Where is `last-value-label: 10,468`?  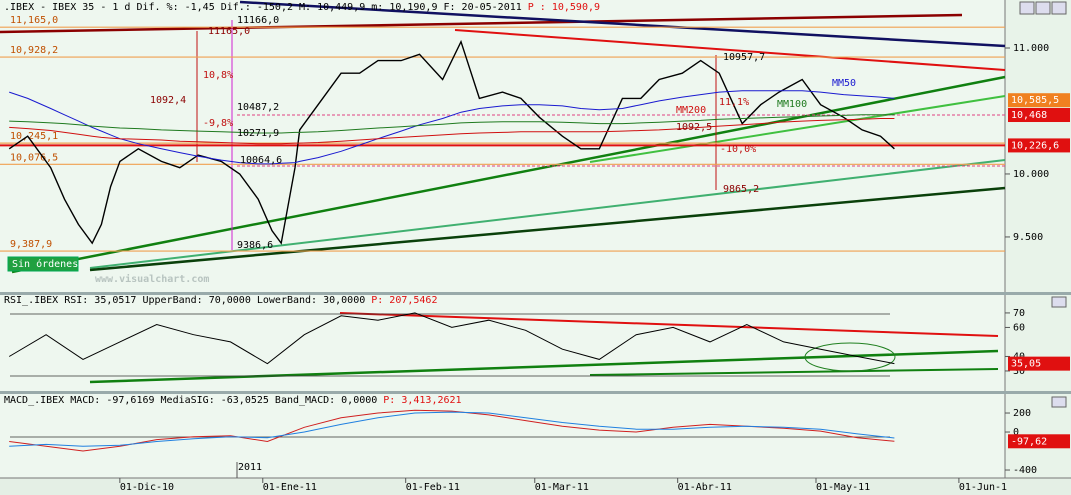
last-value-label: 10,468 is located at coordinates (1029, 115).